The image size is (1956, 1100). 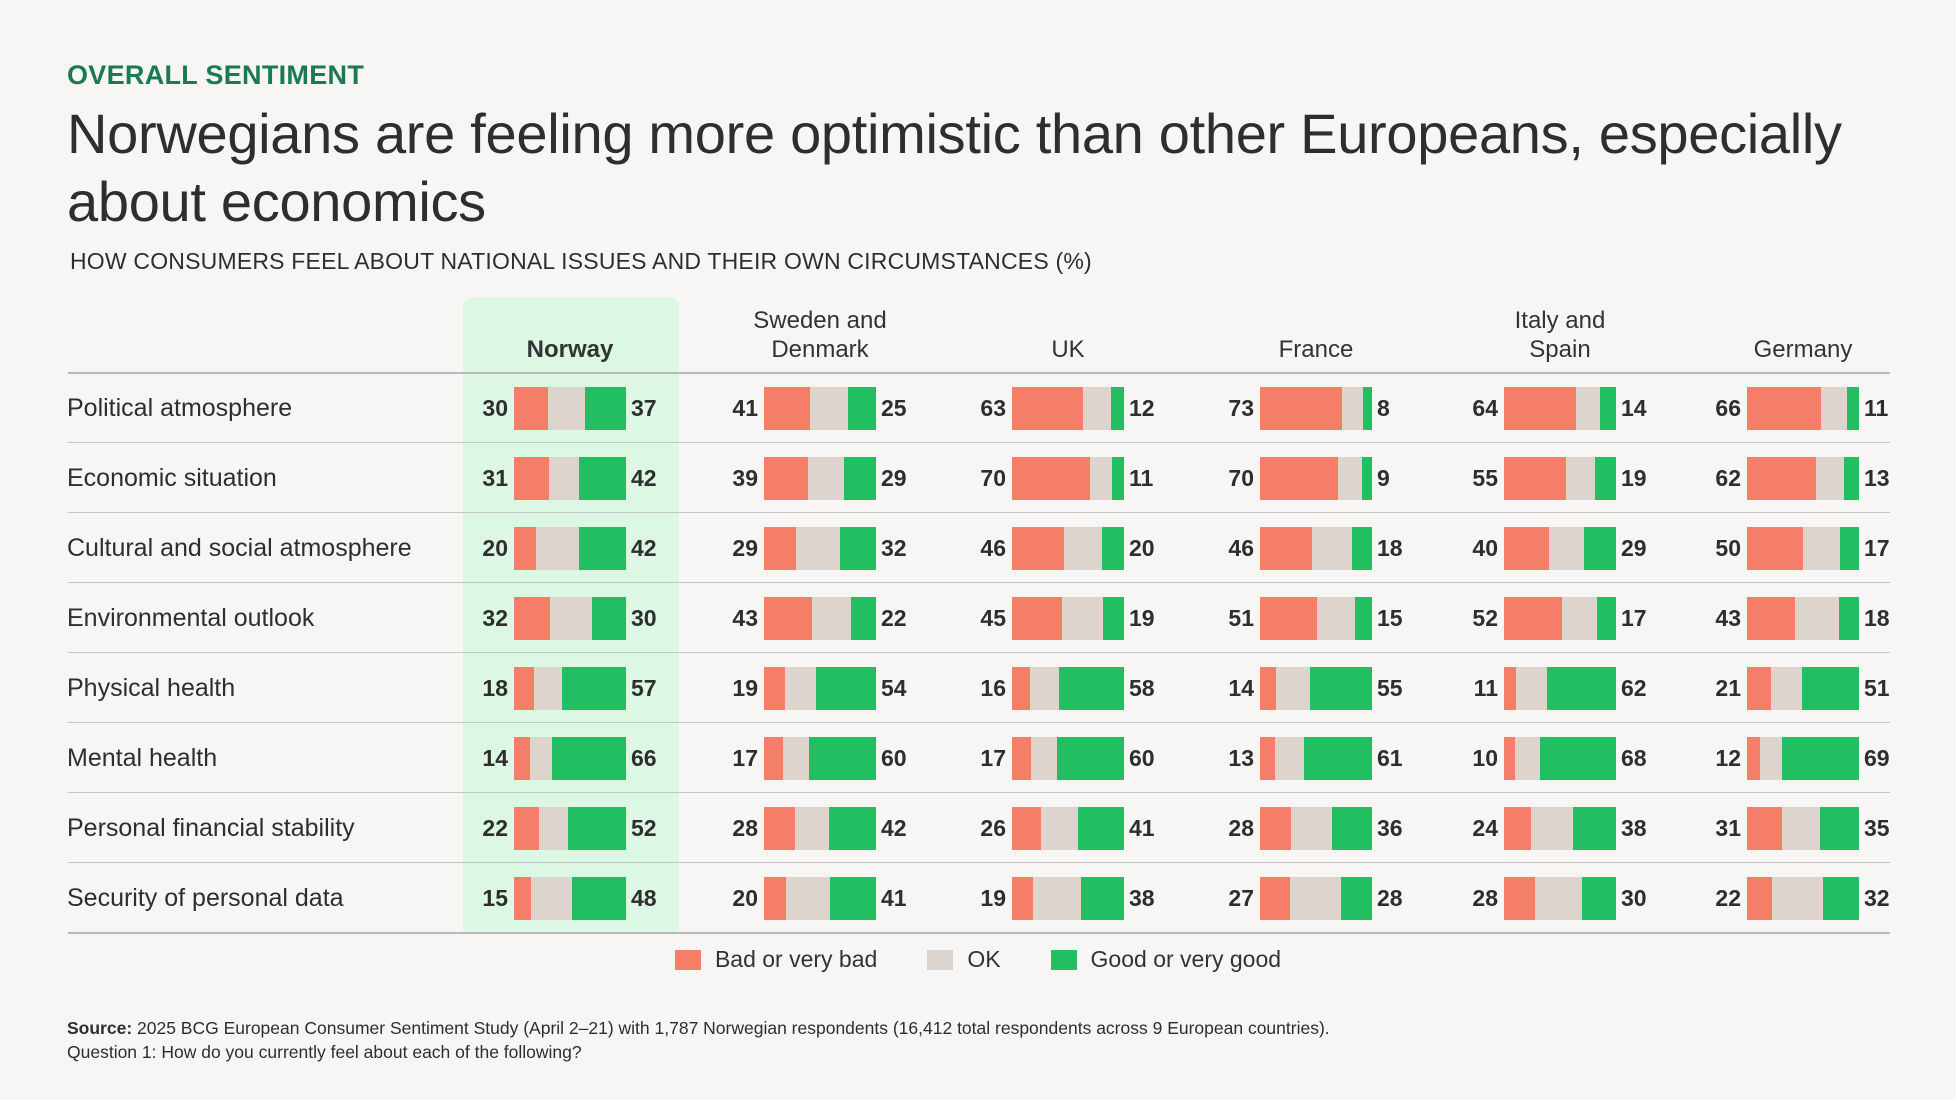 I want to click on bar-cell-political-atmosphere-sweden-and-denmark: 41 25, so click(x=978, y=408).